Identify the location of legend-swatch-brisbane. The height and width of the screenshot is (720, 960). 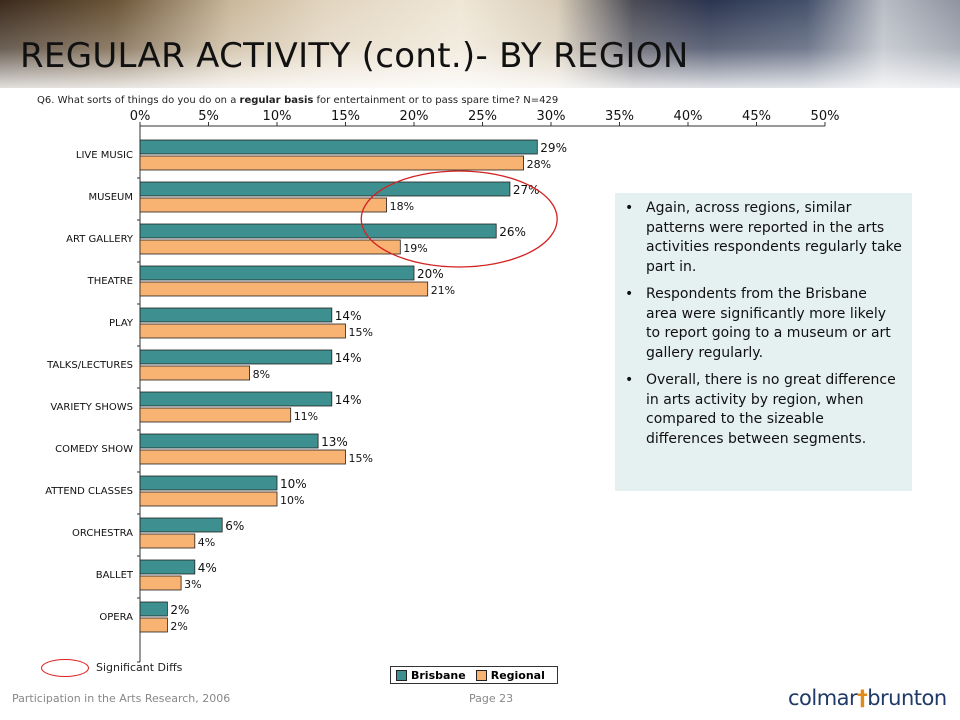
(401, 675).